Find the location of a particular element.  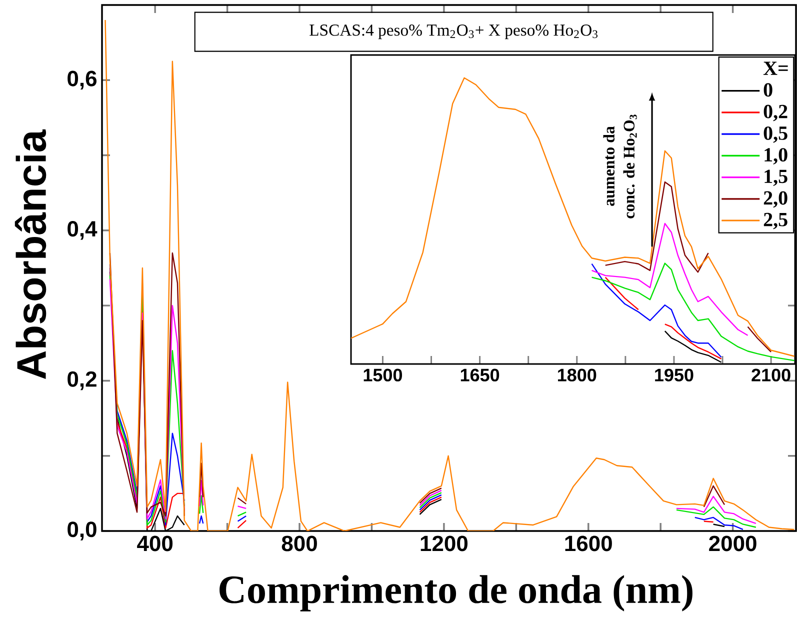

y-tick-label: 0,6 is located at coordinates (82, 80).